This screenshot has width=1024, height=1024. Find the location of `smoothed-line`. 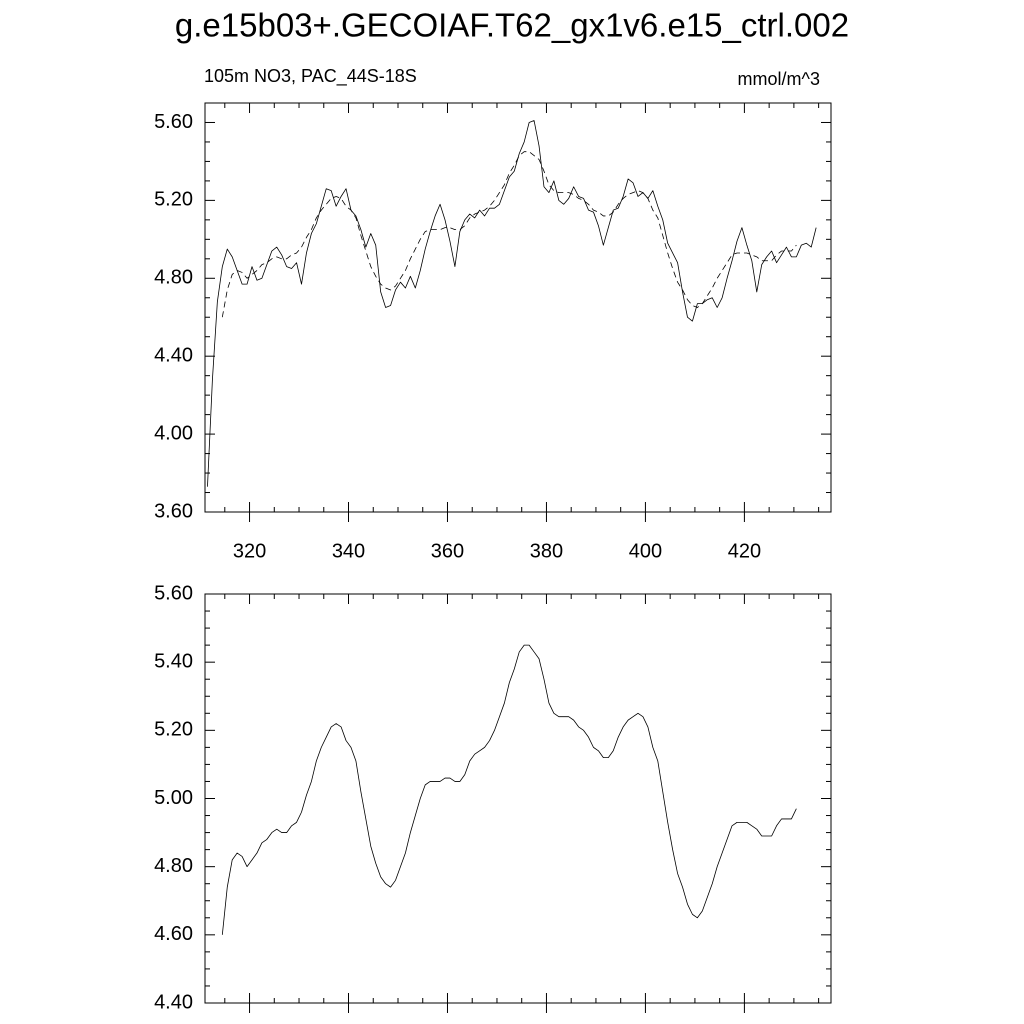

smoothed-line is located at coordinates (509, 234).